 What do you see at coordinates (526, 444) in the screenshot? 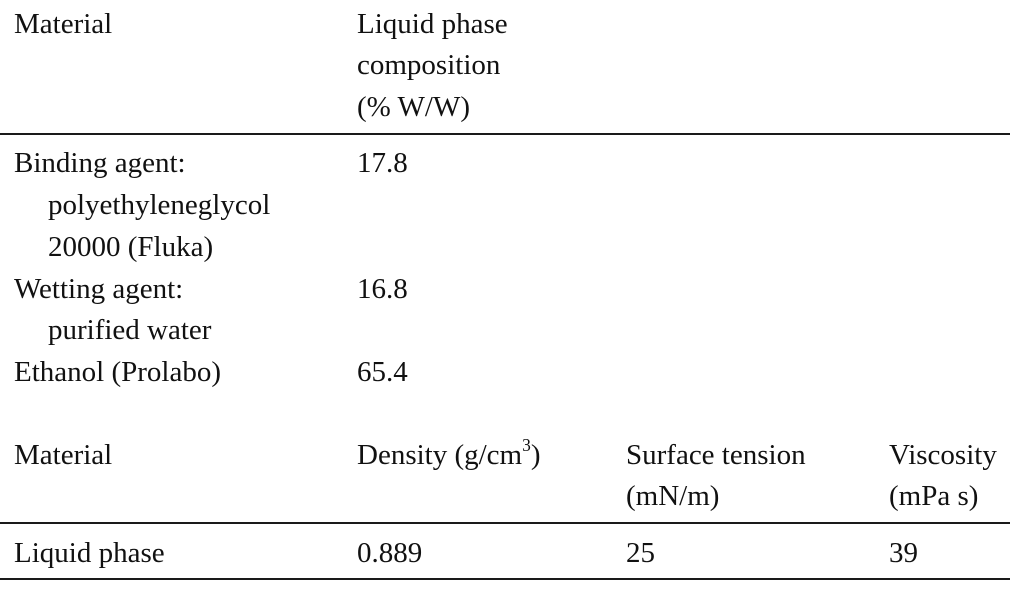
I see `density-exponent: 3` at bounding box center [526, 444].